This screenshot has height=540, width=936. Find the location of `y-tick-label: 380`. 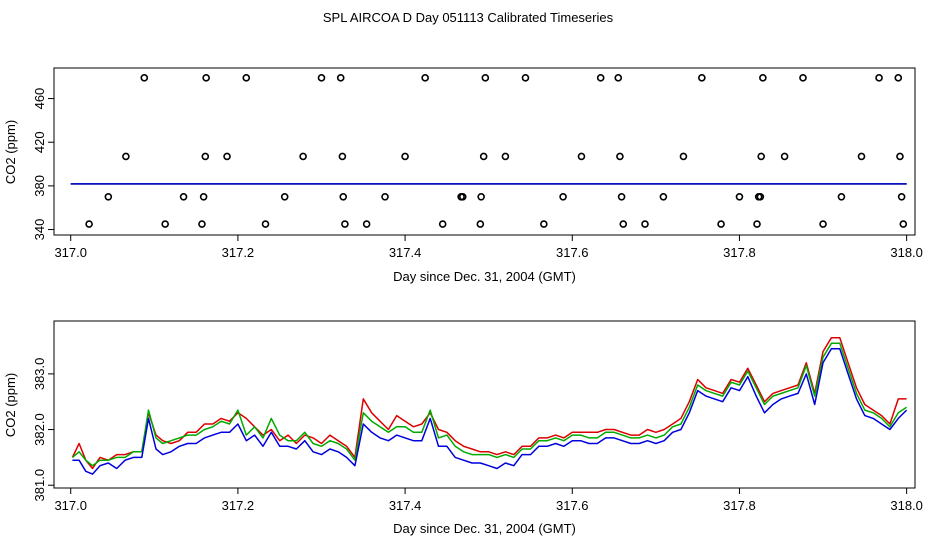

y-tick-label: 380 is located at coordinates (39, 186).